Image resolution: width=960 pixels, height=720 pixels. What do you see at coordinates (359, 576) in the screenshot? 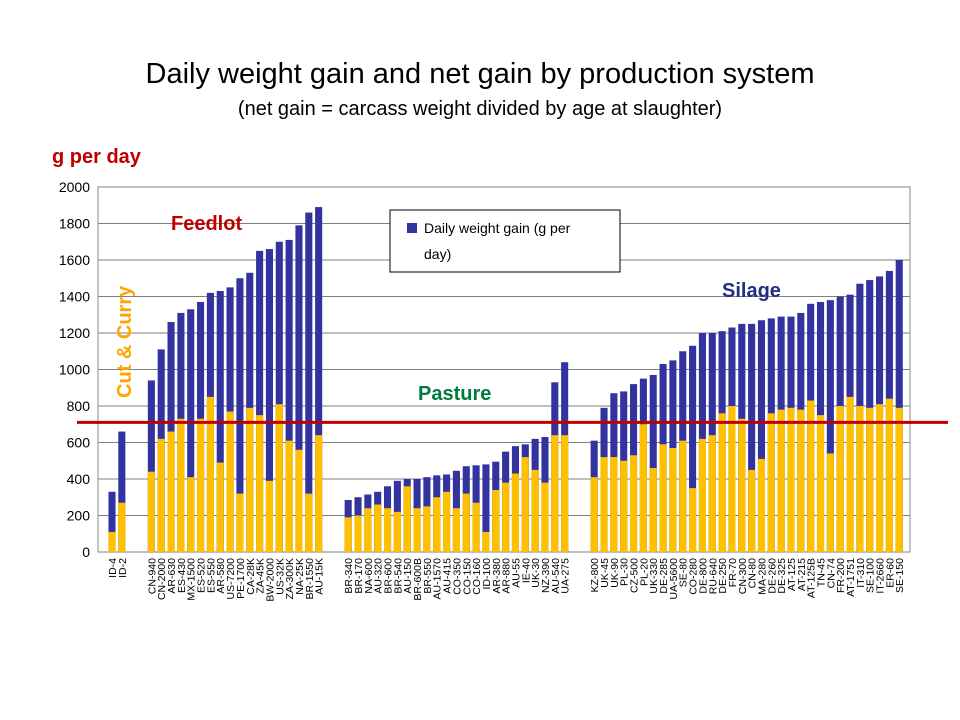
I see `x-tick-label: BR-170` at bounding box center [359, 576].